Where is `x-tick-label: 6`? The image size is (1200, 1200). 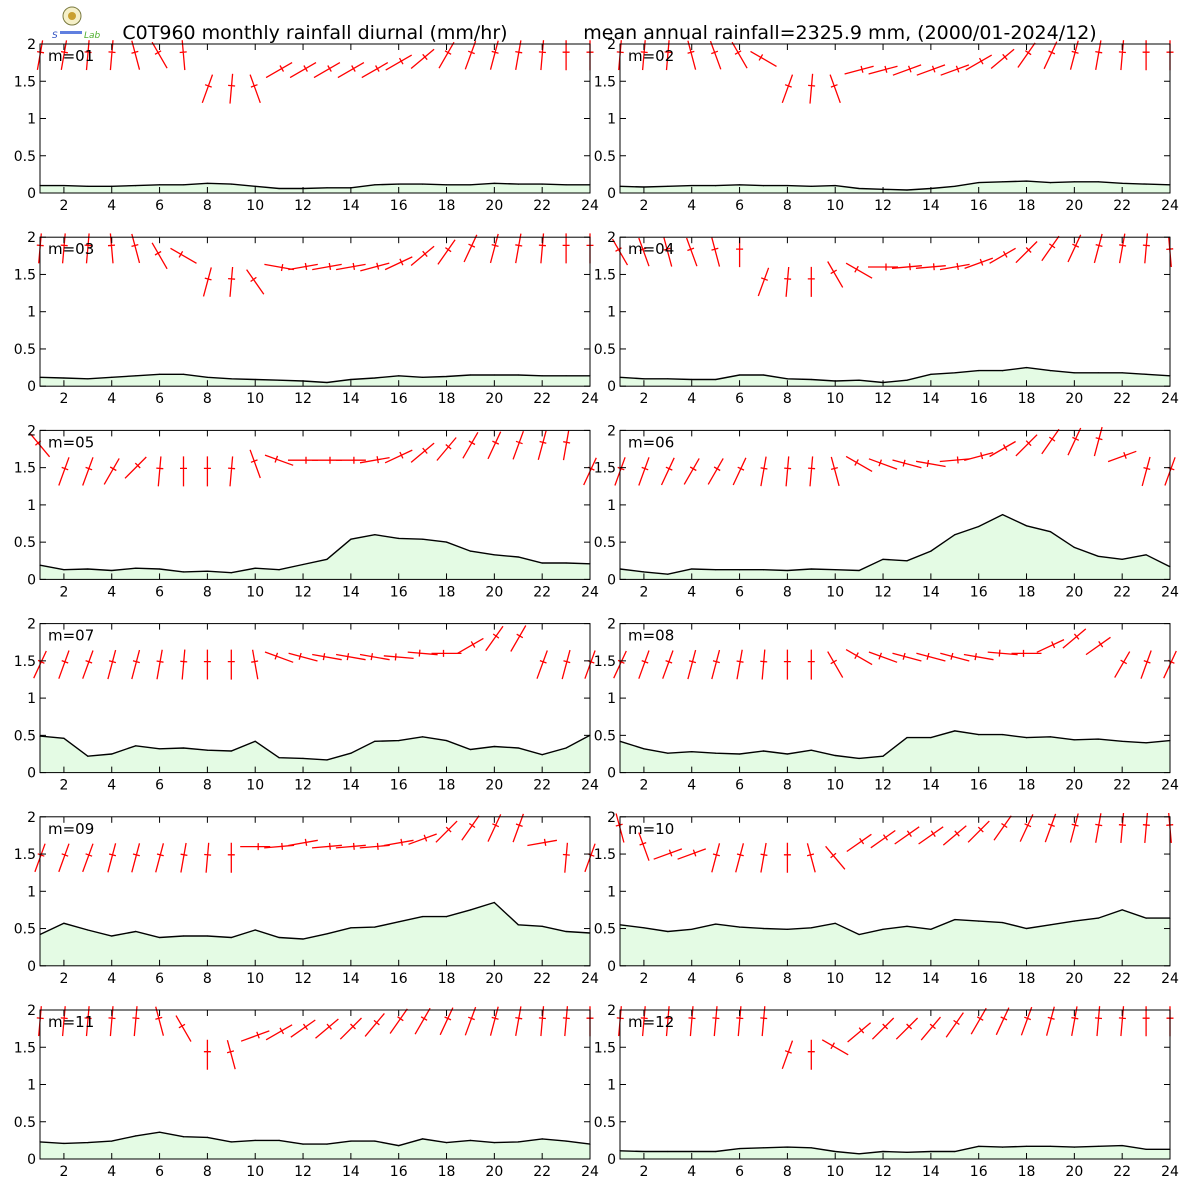
x-tick-label: 6 is located at coordinates (739, 1172).